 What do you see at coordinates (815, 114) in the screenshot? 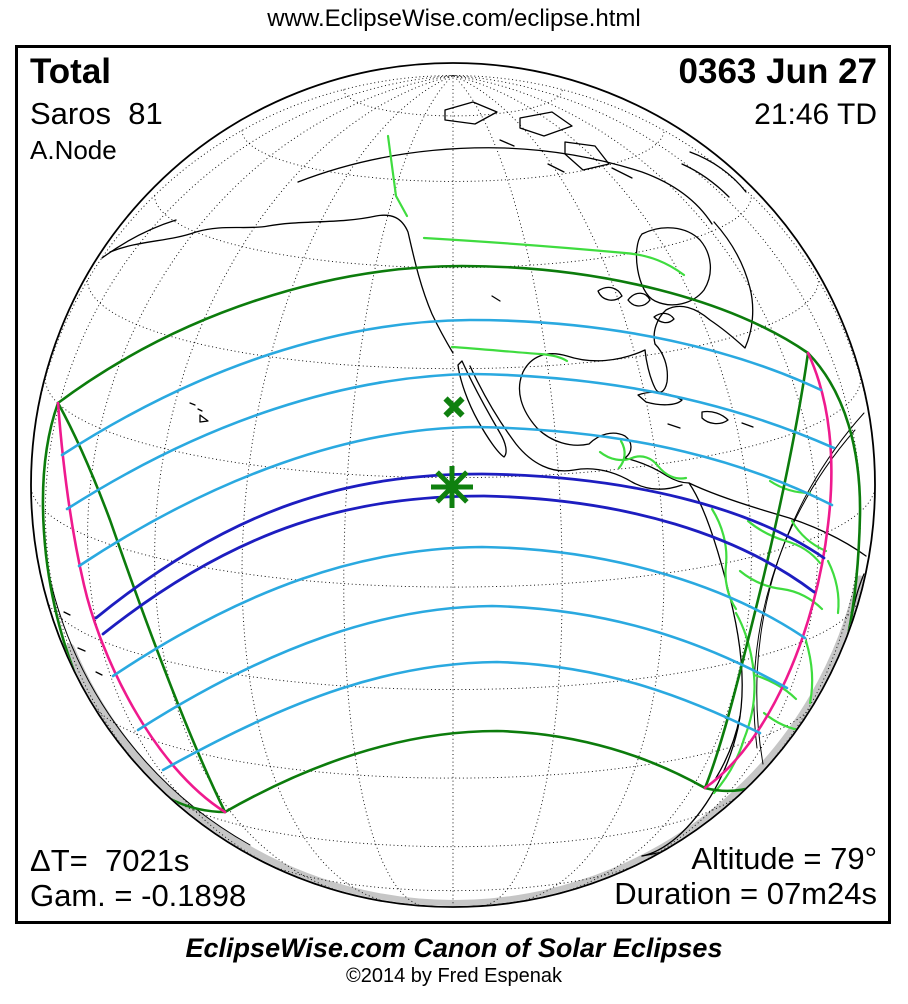
I see `eclipse-time-label: 21:46 TD` at bounding box center [815, 114].